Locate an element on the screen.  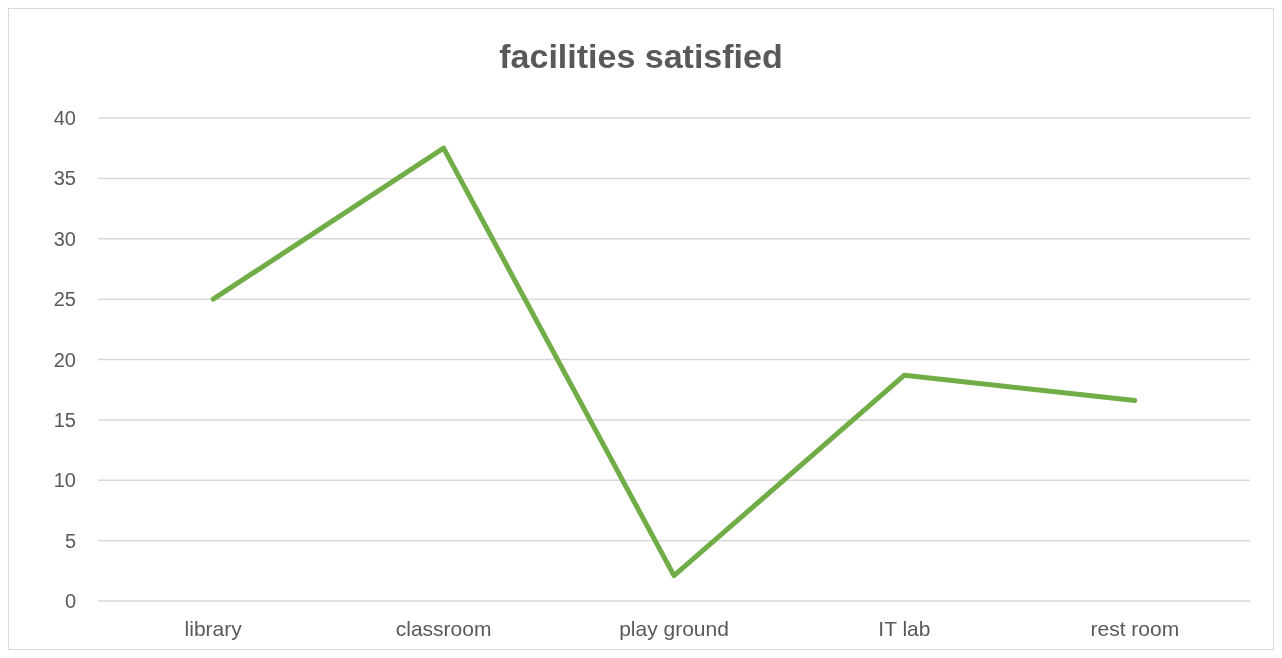
y-tick-label: 40 is located at coordinates (64, 118).